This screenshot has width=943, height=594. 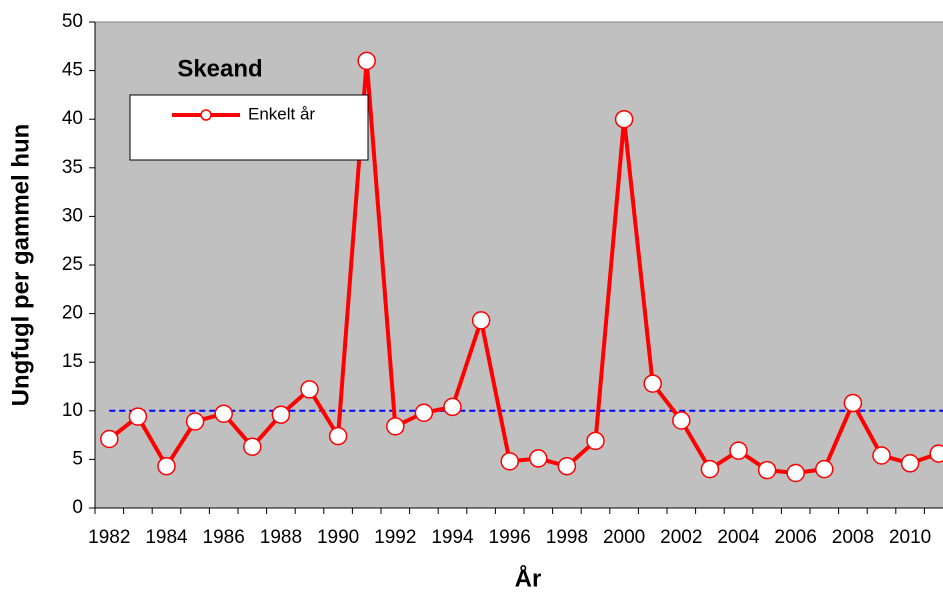 I want to click on legend-box, so click(x=249, y=127).